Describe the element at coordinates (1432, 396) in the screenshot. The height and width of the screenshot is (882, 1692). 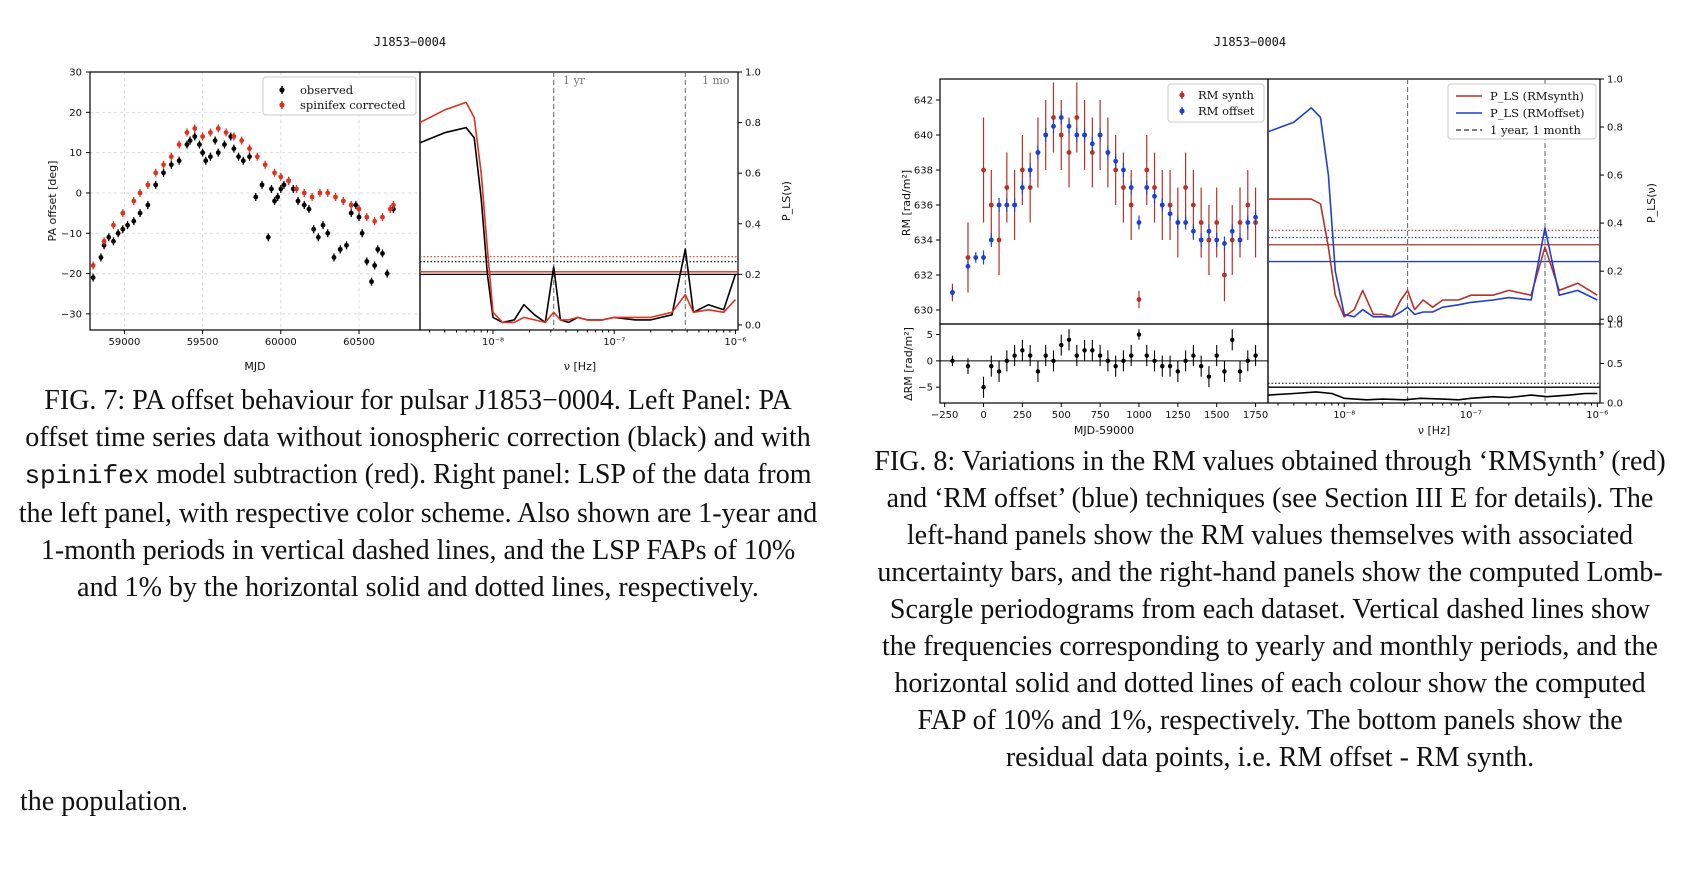
I see `series-line` at that location.